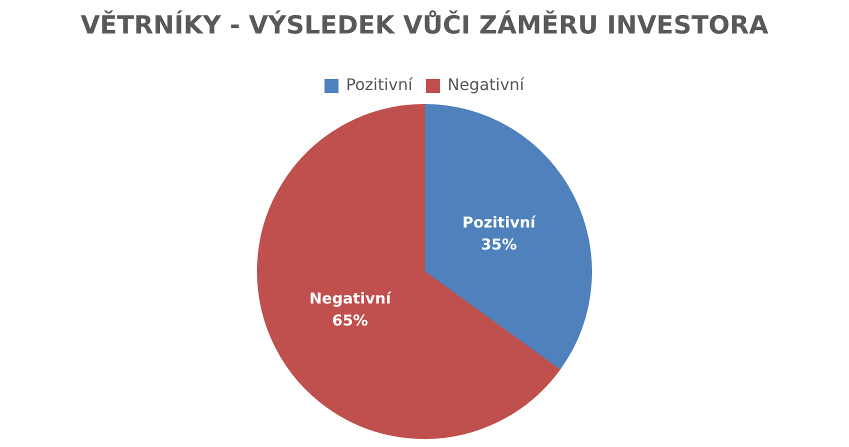  Describe the element at coordinates (498, 244) in the screenshot. I see `data-label: 35%` at that location.